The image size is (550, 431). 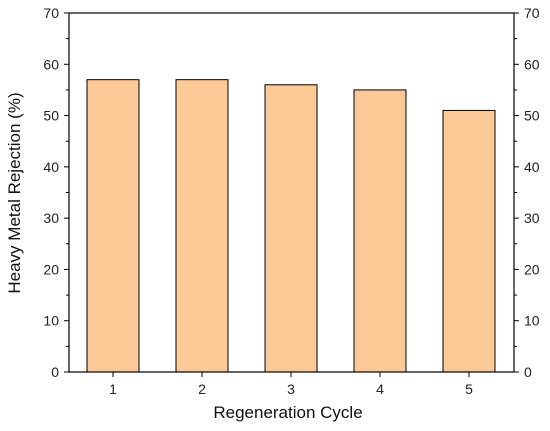 What do you see at coordinates (532, 167) in the screenshot?
I see `y-tick-label-right: 40` at bounding box center [532, 167].